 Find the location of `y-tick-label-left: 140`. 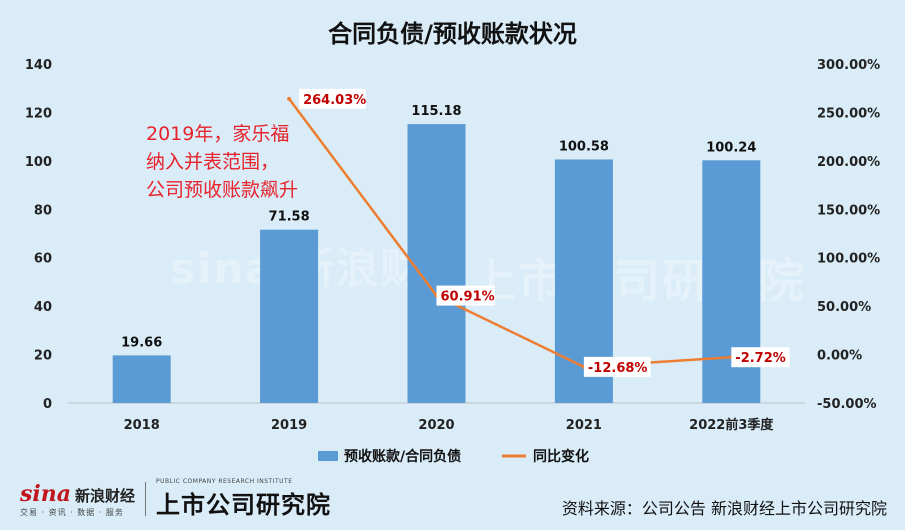

y-tick-label-left: 140 is located at coordinates (38, 65).